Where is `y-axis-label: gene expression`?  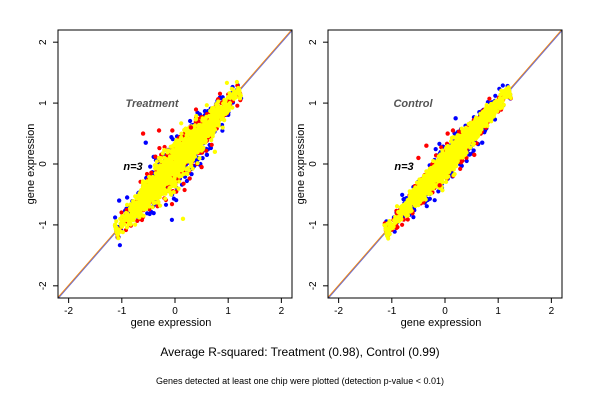 y-axis-label: gene expression is located at coordinates (301, 164).